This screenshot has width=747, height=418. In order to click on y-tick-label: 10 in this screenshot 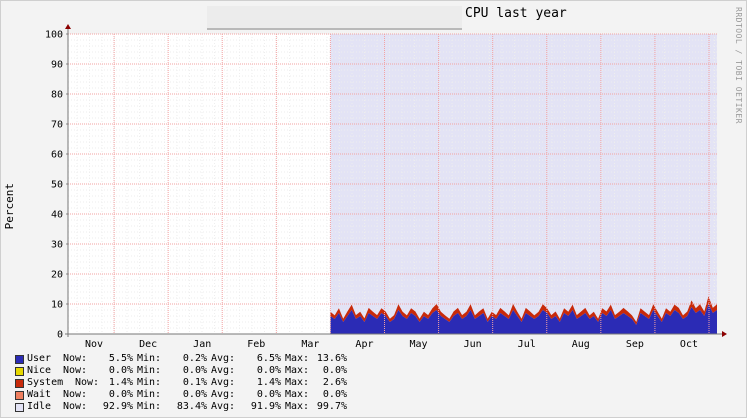, I will do `click(57, 305)`.